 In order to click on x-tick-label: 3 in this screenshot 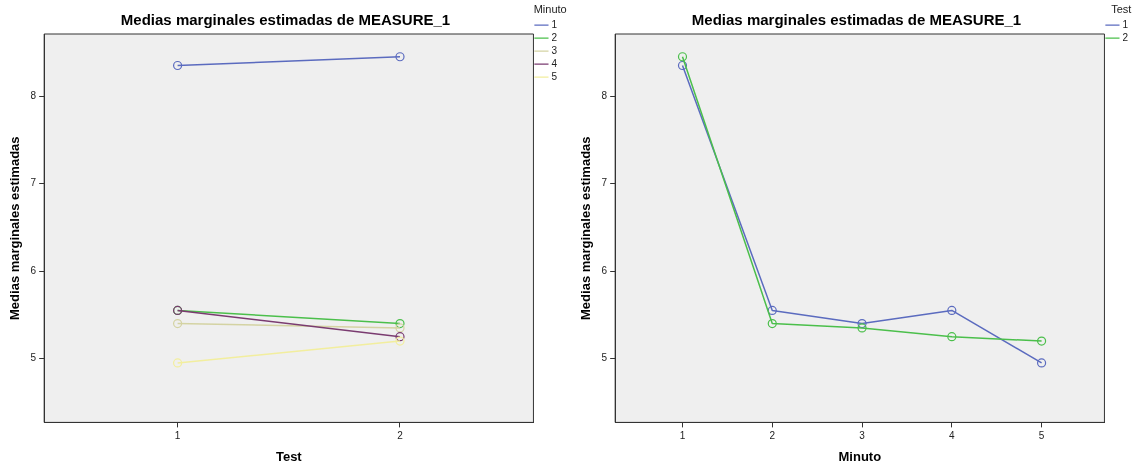, I will do `click(862, 436)`.